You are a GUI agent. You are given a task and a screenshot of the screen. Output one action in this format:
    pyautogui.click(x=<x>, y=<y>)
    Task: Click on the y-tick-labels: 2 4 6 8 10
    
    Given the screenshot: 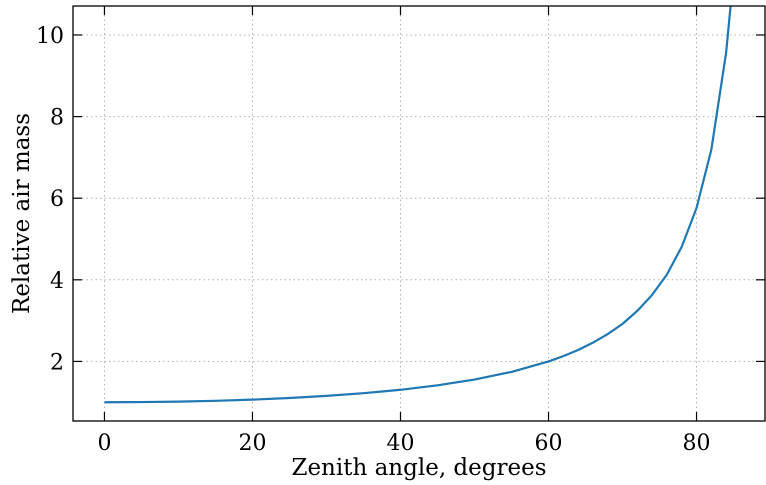 What is the action you would take?
    pyautogui.click(x=50, y=199)
    